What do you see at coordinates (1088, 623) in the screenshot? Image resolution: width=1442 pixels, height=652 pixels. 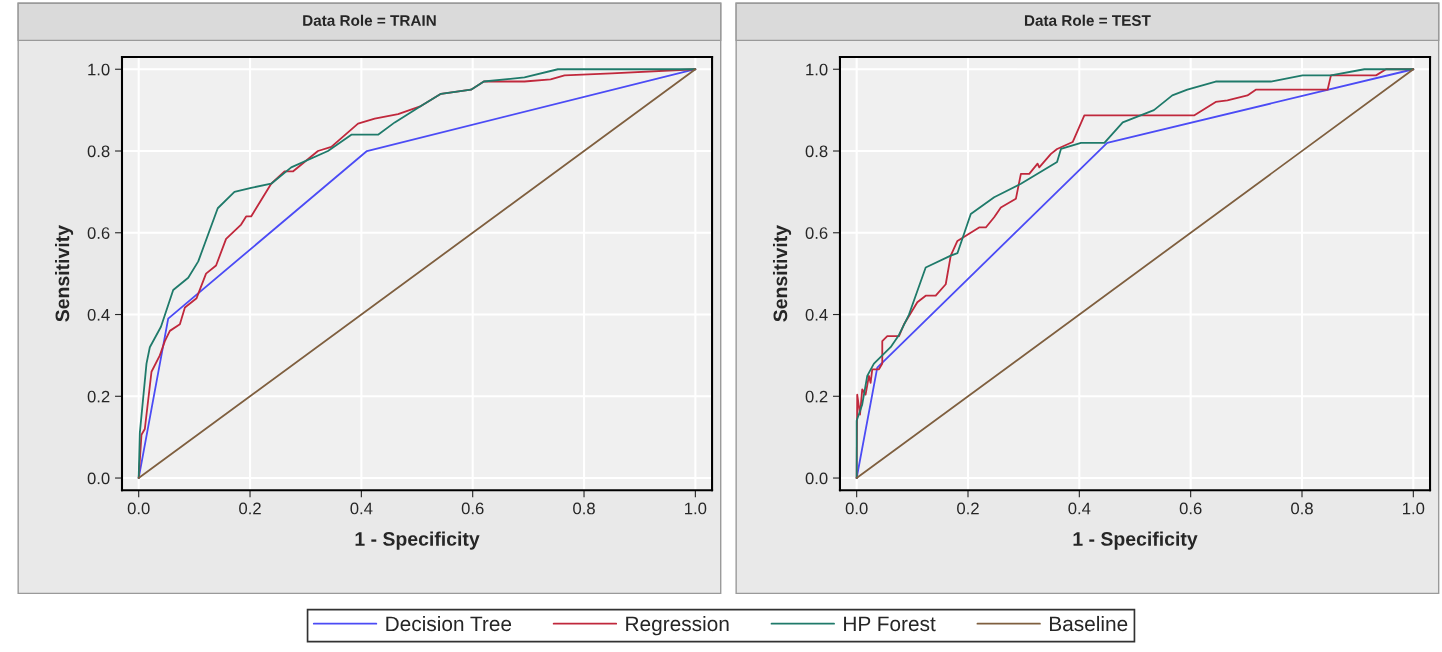 I see `legend-label: Baseline` at bounding box center [1088, 623].